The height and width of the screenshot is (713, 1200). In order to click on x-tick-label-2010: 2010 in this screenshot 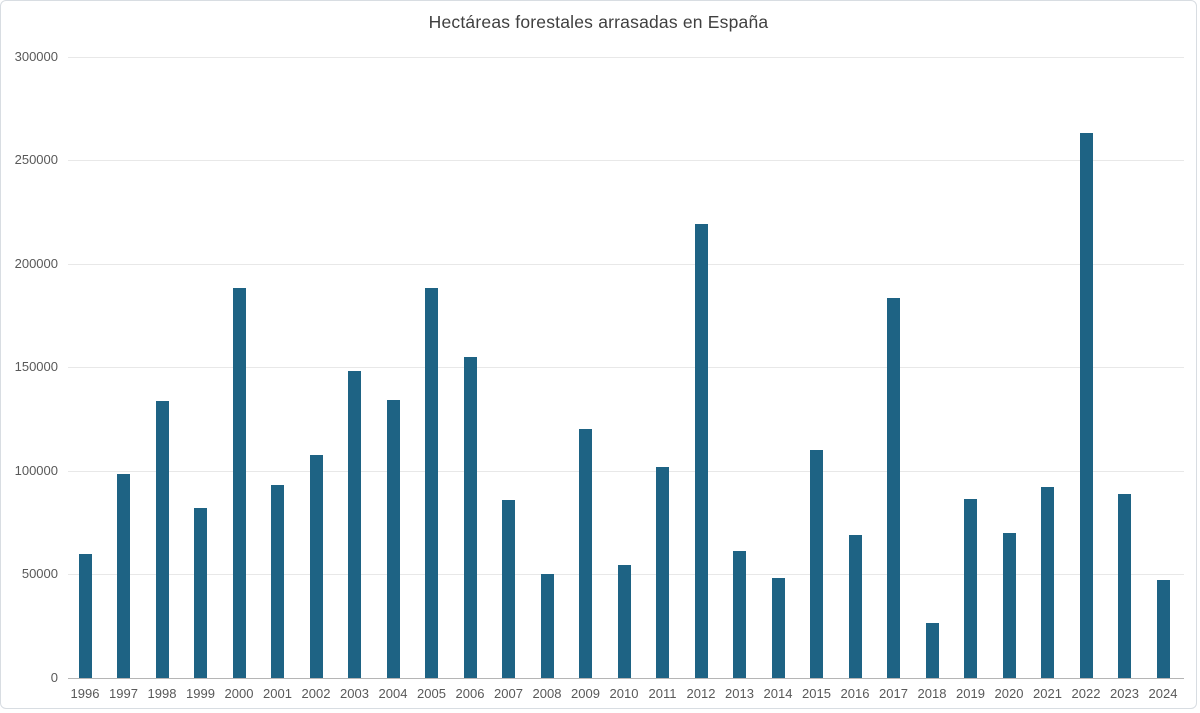, I will do `click(624, 693)`.